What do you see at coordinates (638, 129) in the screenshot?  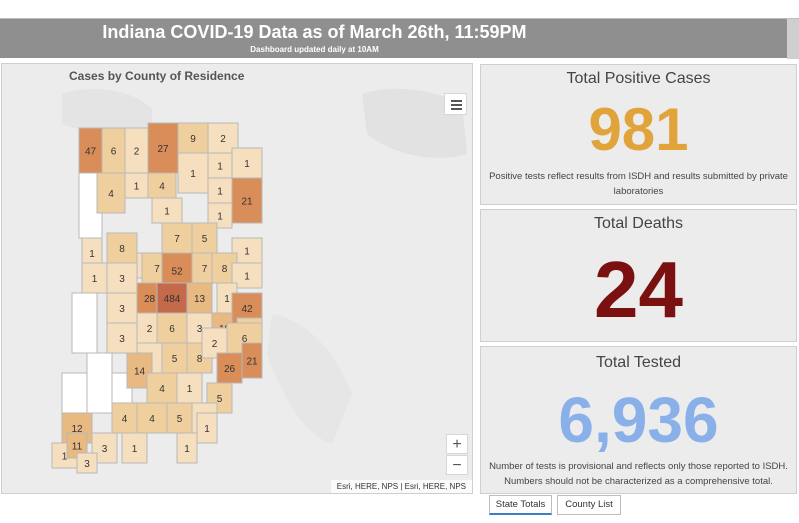 I see `positive-value: 981` at bounding box center [638, 129].